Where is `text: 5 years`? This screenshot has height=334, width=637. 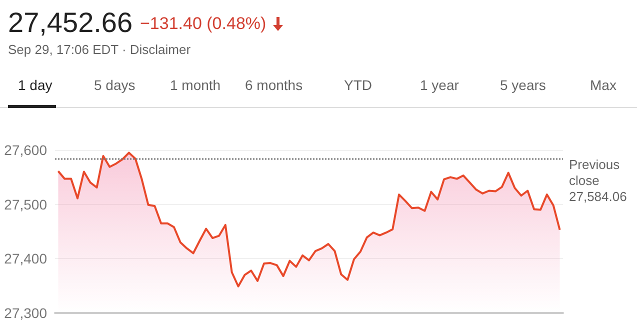 text: 5 years is located at coordinates (523, 85).